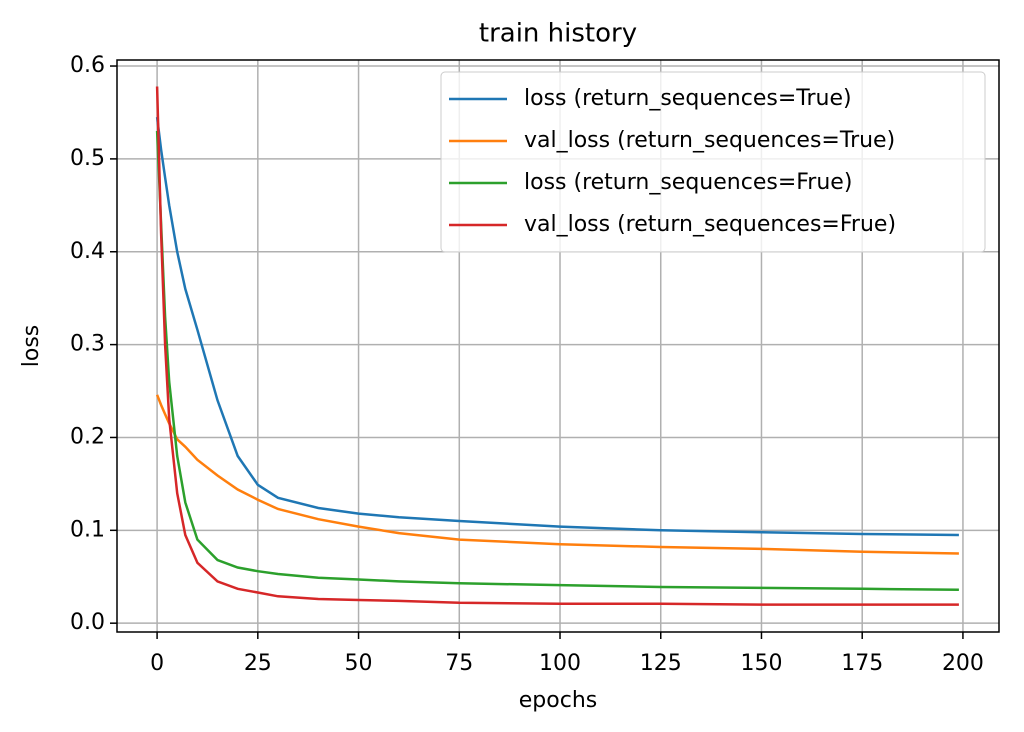 This screenshot has width=1024, height=732. What do you see at coordinates (560, 663) in the screenshot?
I see `x-tick-label: 100` at bounding box center [560, 663].